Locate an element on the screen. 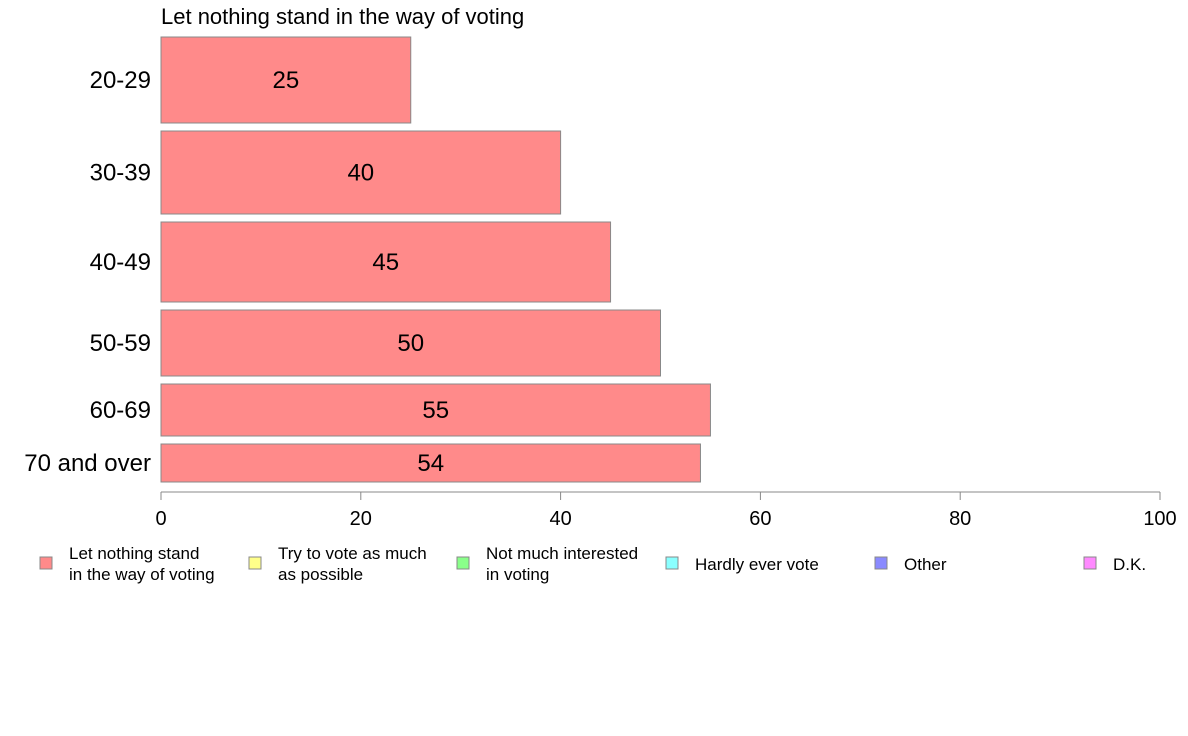 Image resolution: width=1188 pixels, height=736 pixels. x-tick-label: 60 is located at coordinates (760, 519).